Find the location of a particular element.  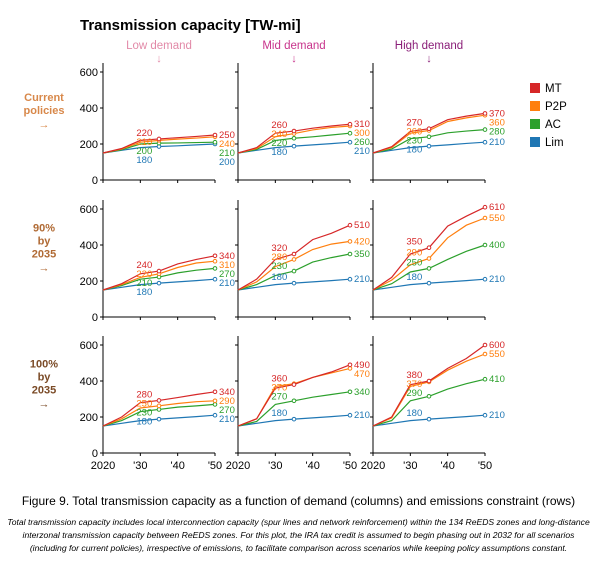

column-header-0: Low demand is located at coordinates (159, 46).